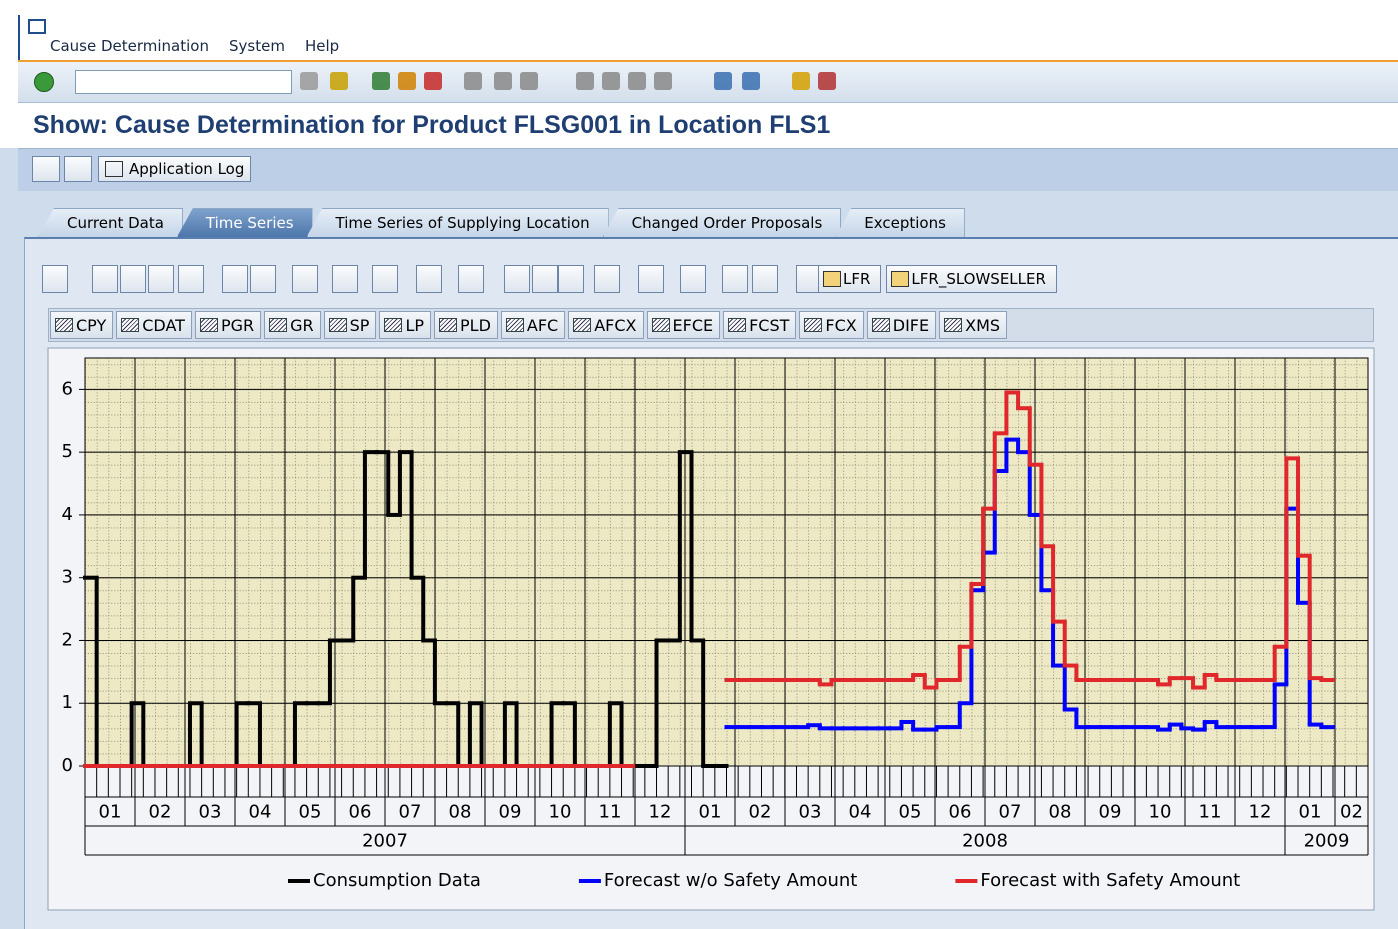 The image size is (1398, 929). What do you see at coordinates (533, 325) in the screenshot?
I see `key-figure-button: AFC` at bounding box center [533, 325].